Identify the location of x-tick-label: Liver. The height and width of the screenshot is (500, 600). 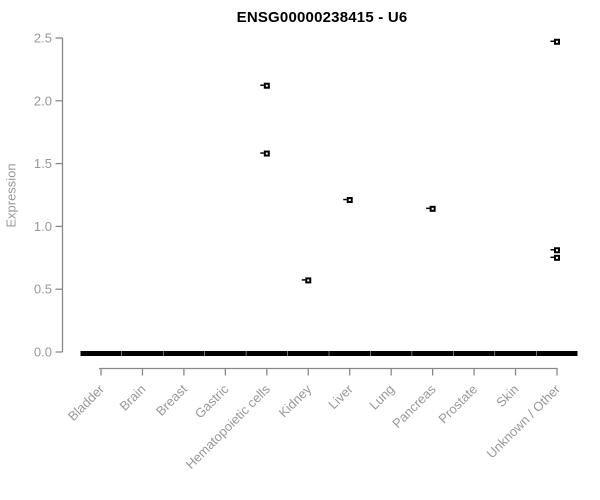
(340, 396).